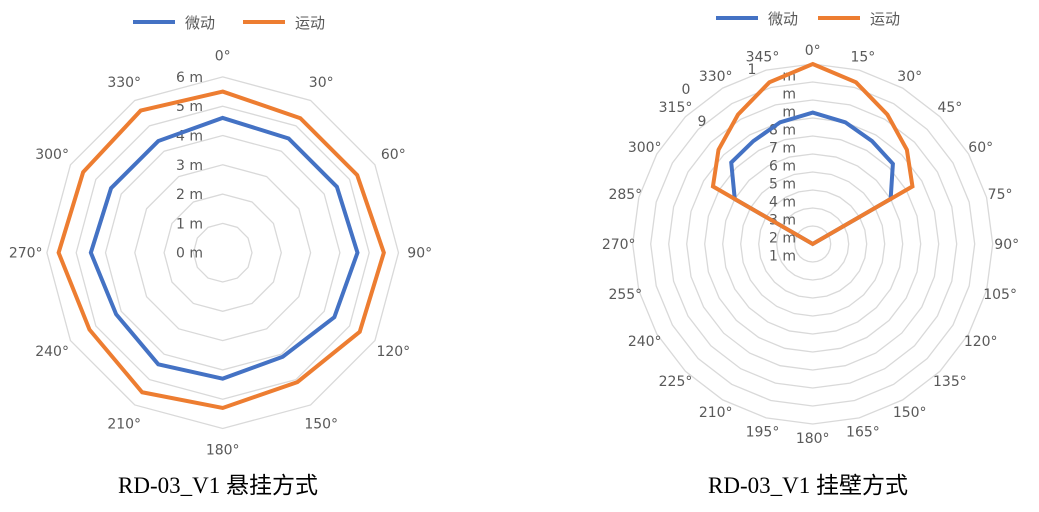 The image size is (1039, 512). I want to click on angle-label: 45°, so click(949, 108).